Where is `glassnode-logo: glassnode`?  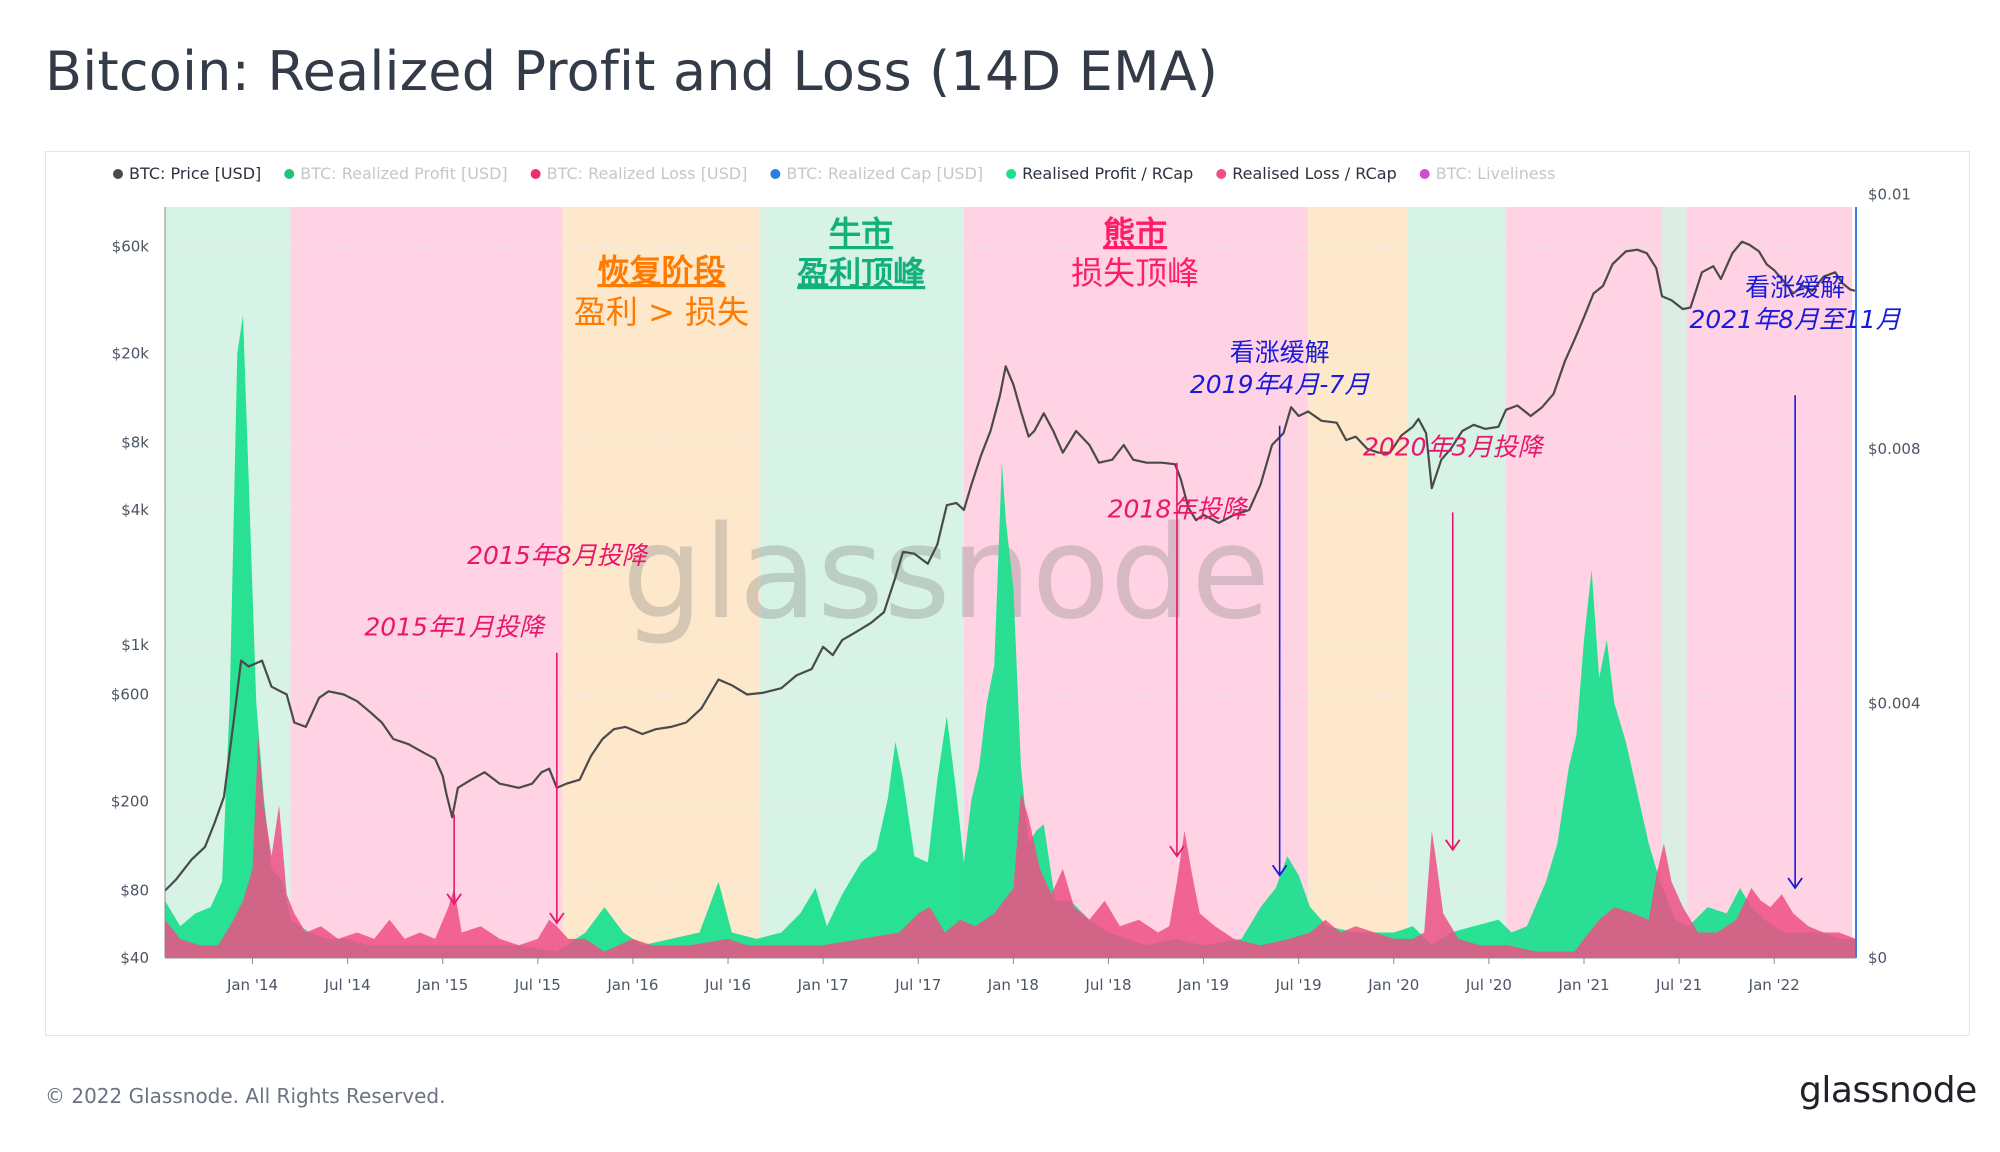 glassnode-logo: glassnode is located at coordinates (1888, 1090).